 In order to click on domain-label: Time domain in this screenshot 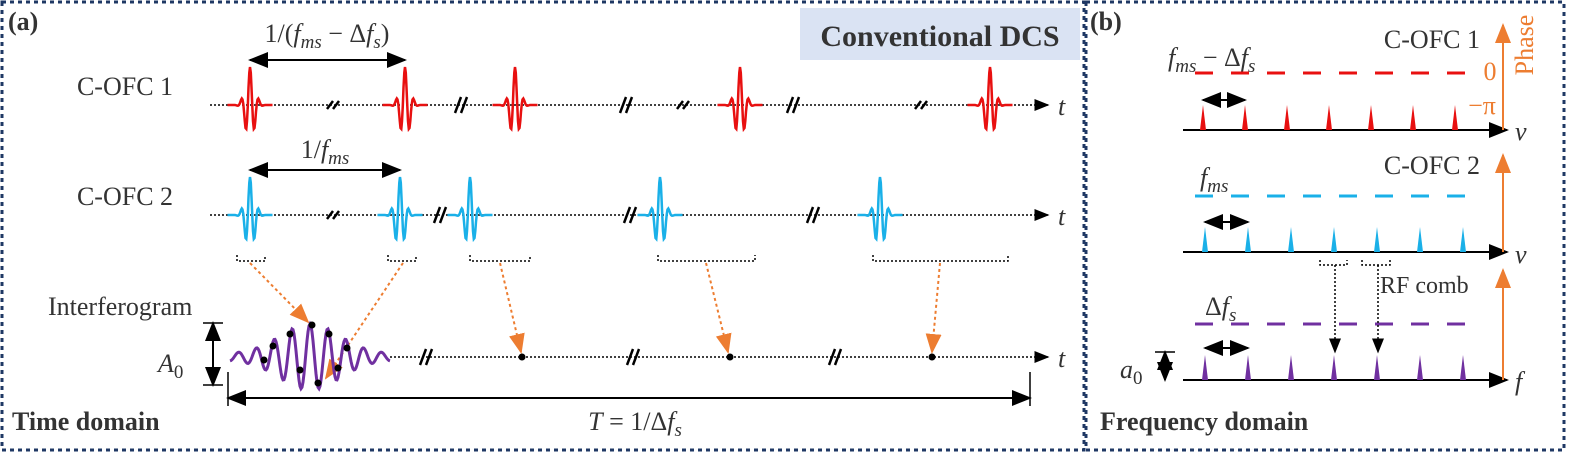, I will do `click(86, 421)`.